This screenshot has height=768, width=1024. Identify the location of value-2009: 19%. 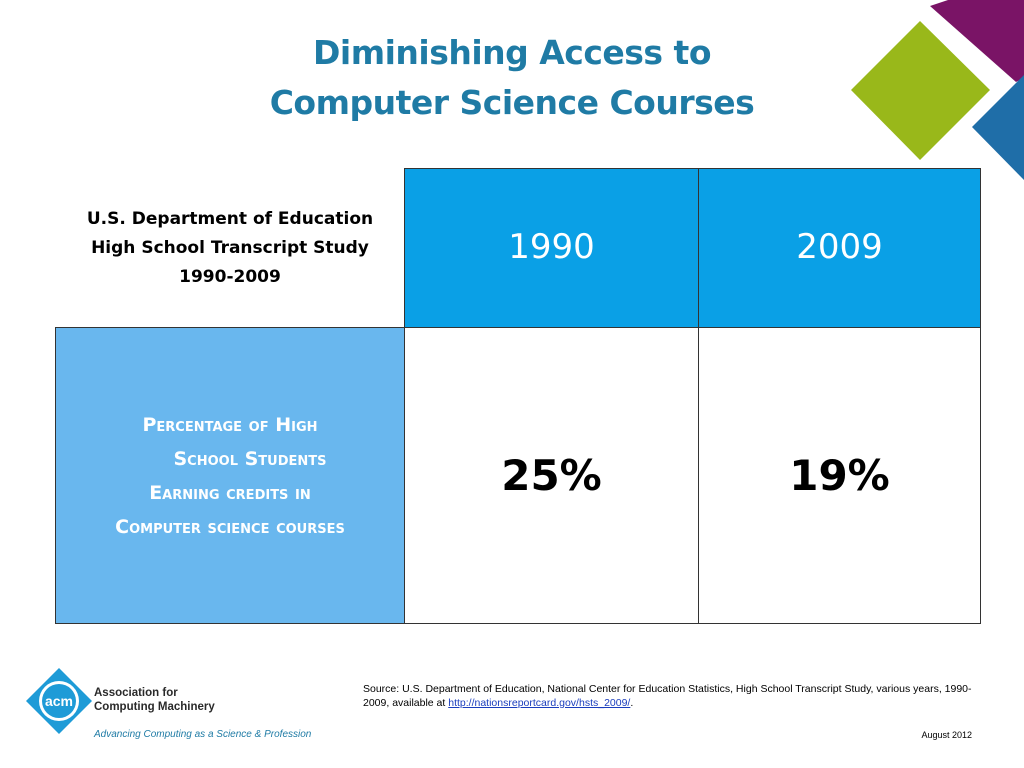
(839, 475).